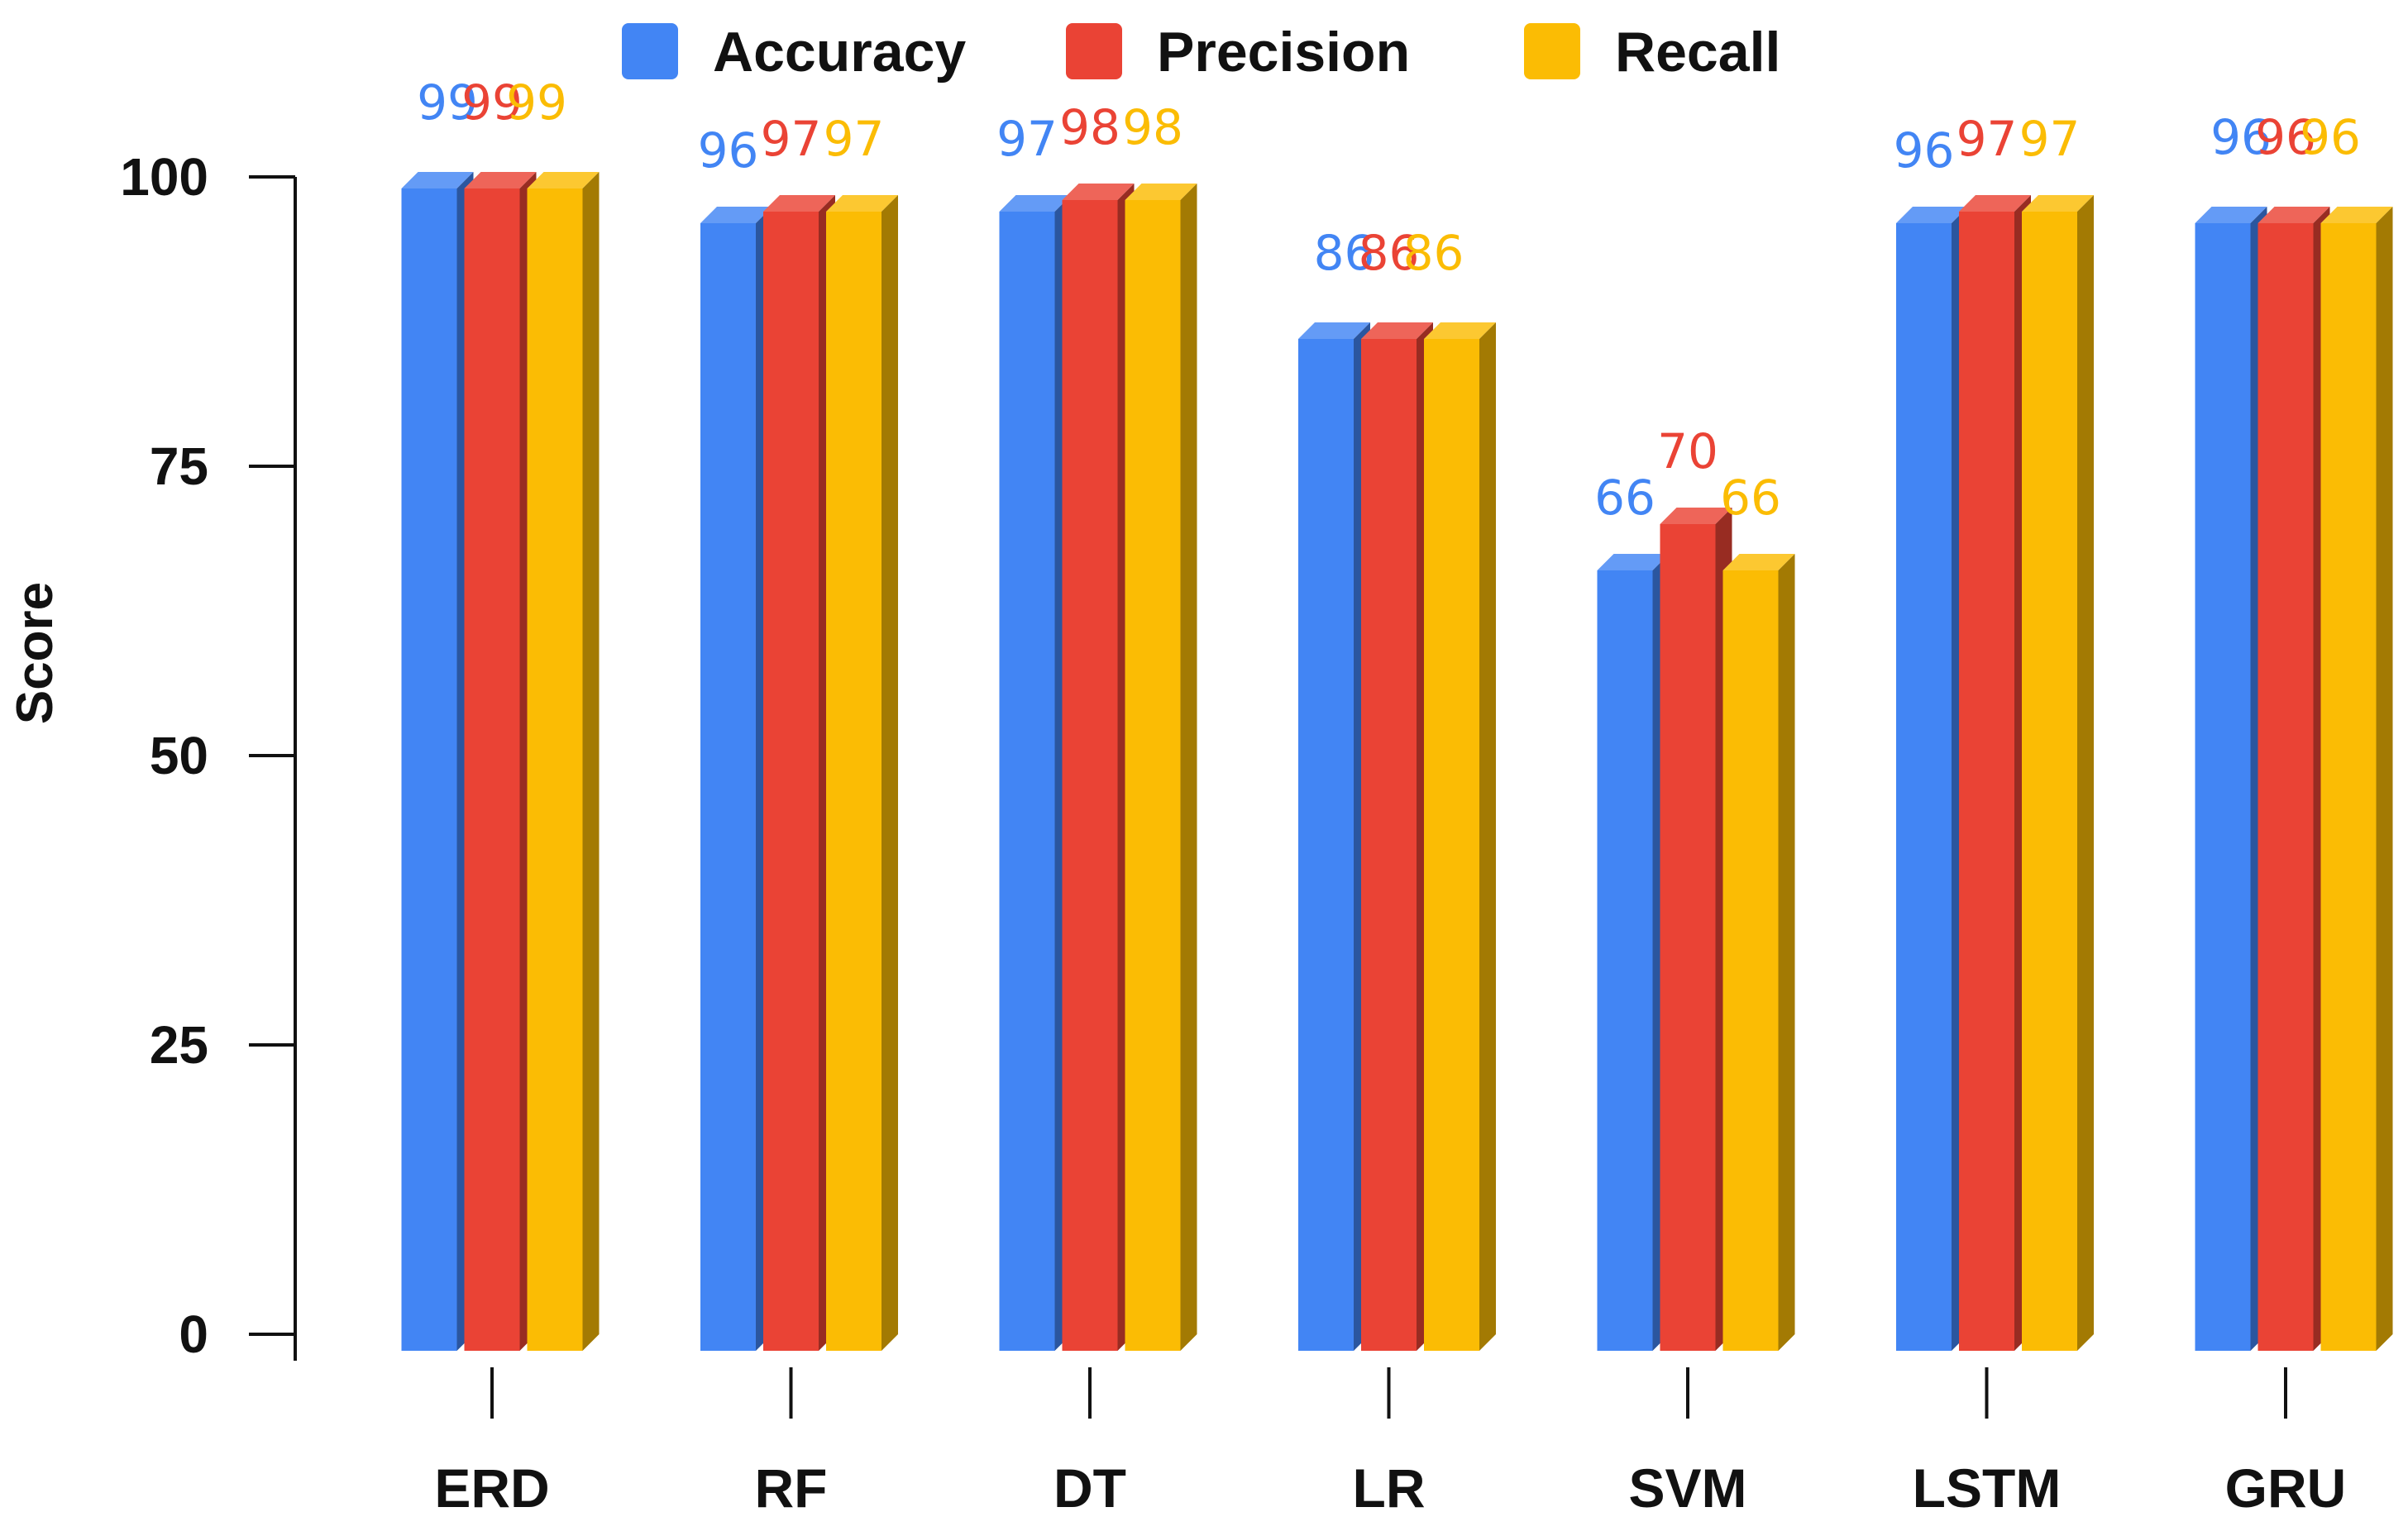 This screenshot has width=2408, height=1531. I want to click on bar-dt-recall, so click(1161, 767).